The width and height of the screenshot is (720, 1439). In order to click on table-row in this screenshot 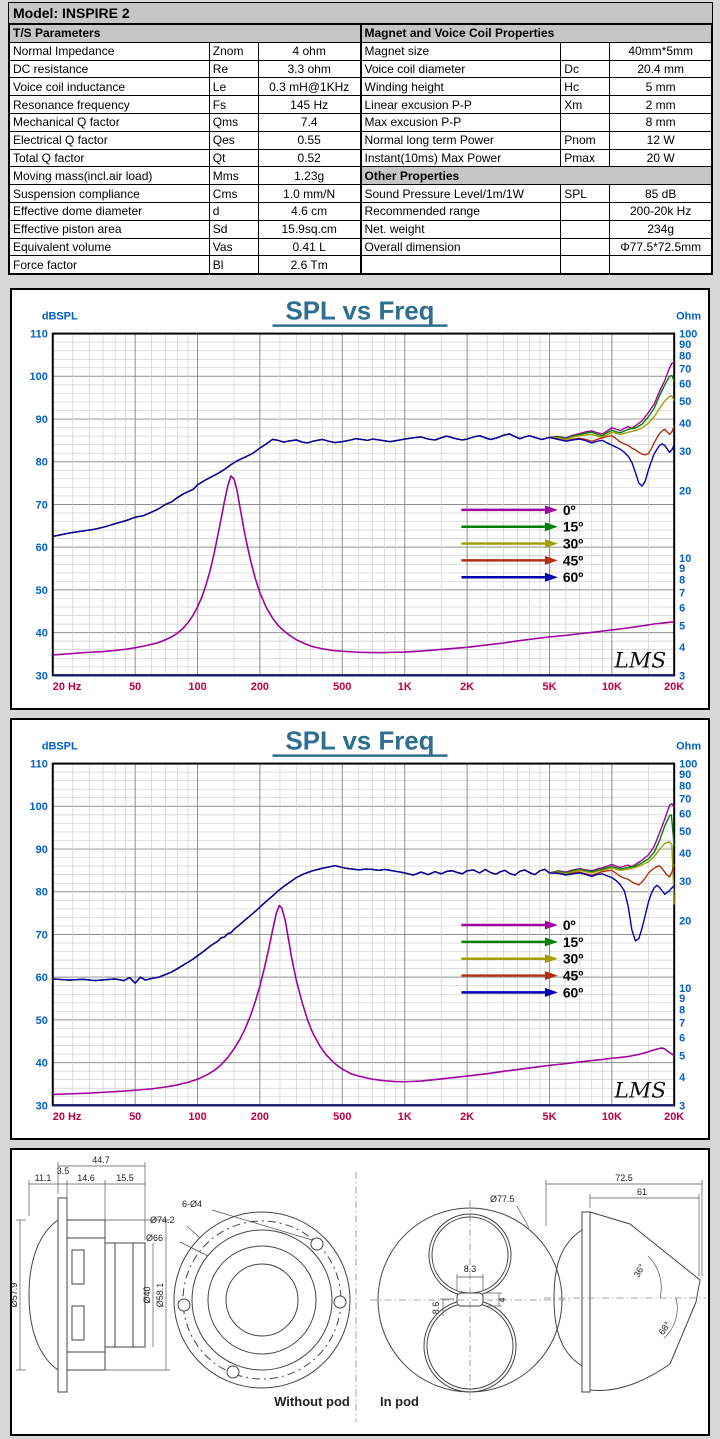, I will do `click(536, 265)`.